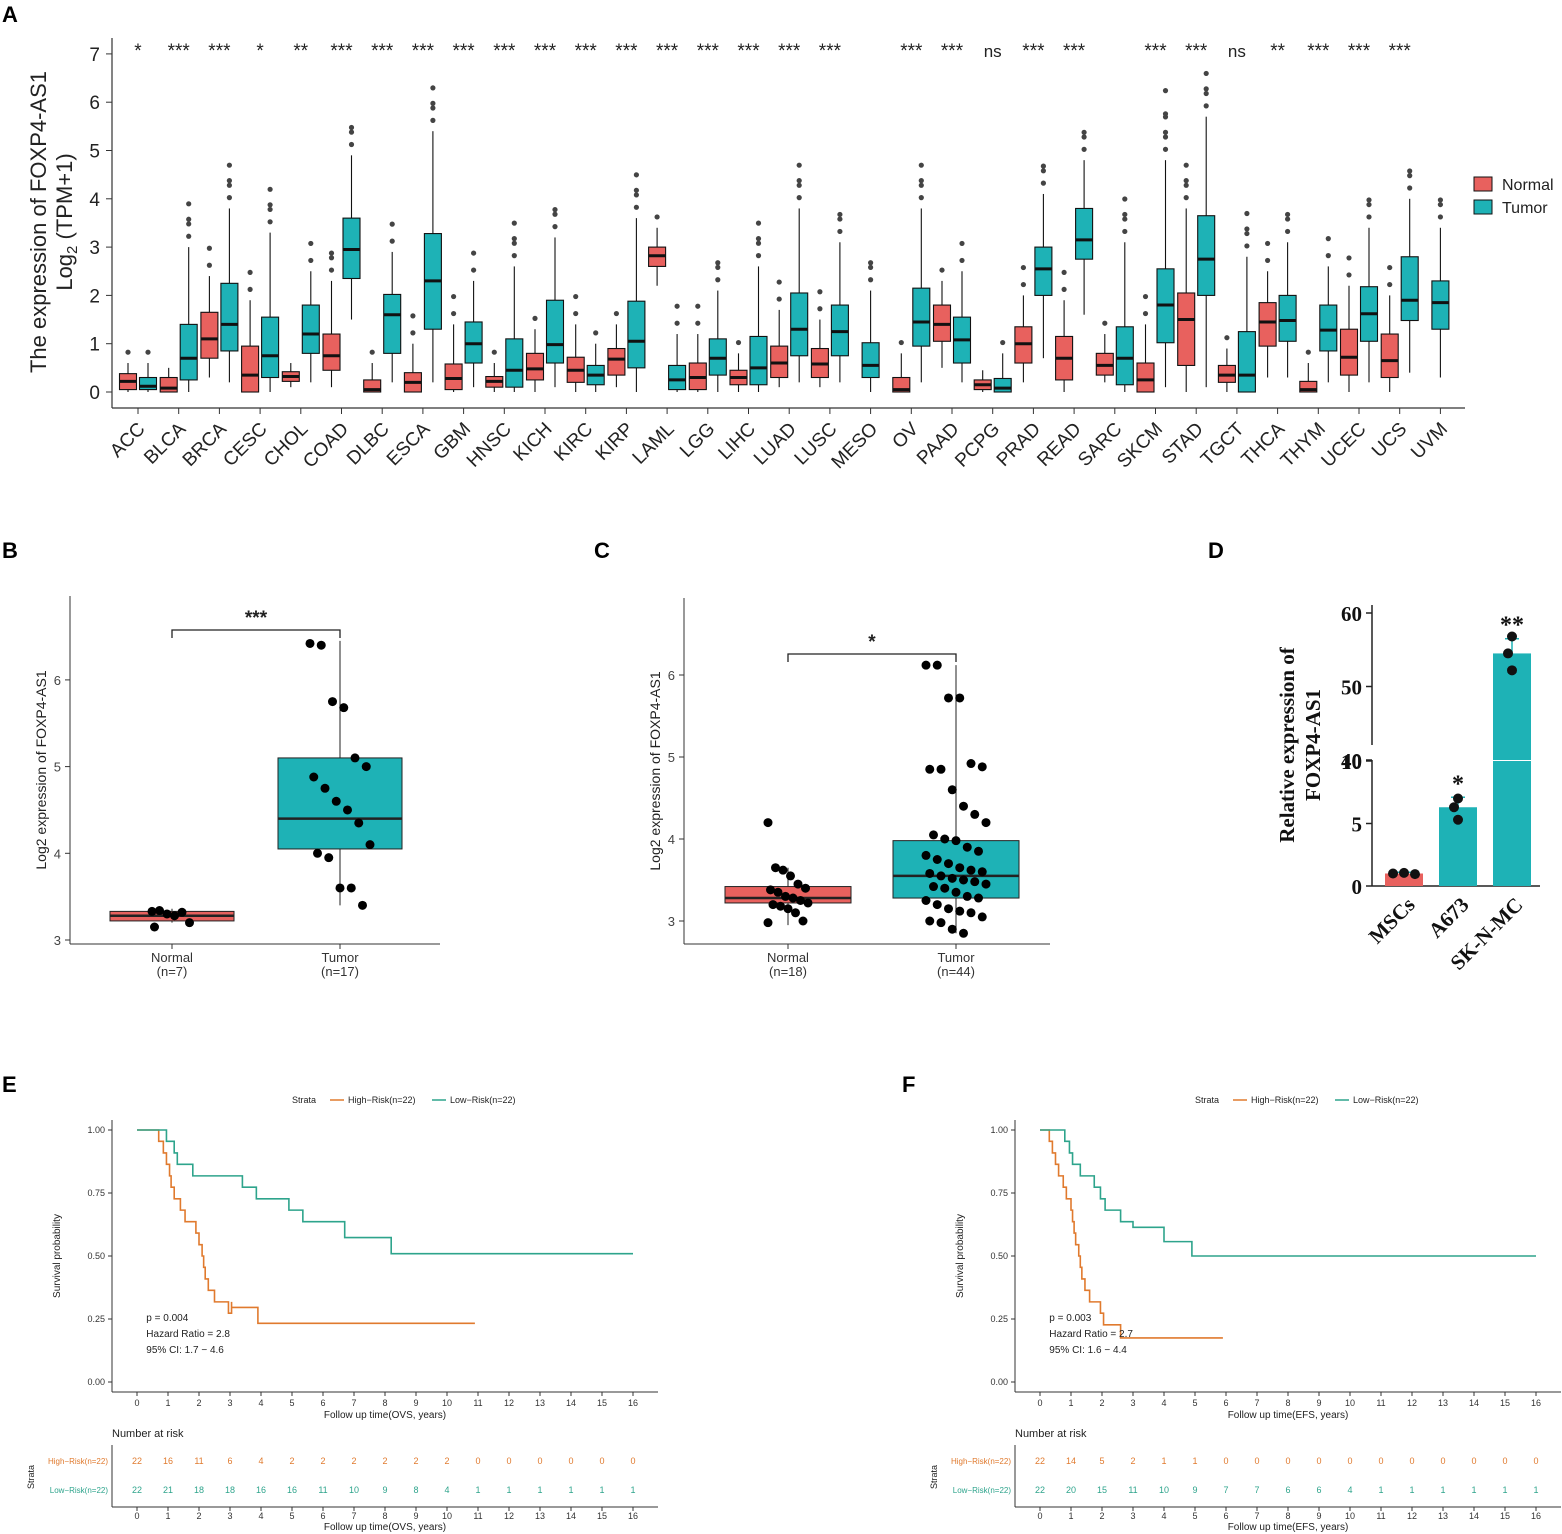 The width and height of the screenshot is (1562, 1534). What do you see at coordinates (385, 1415) in the screenshot?
I see `x-axis-label: Follow up time(OVS, years)` at bounding box center [385, 1415].